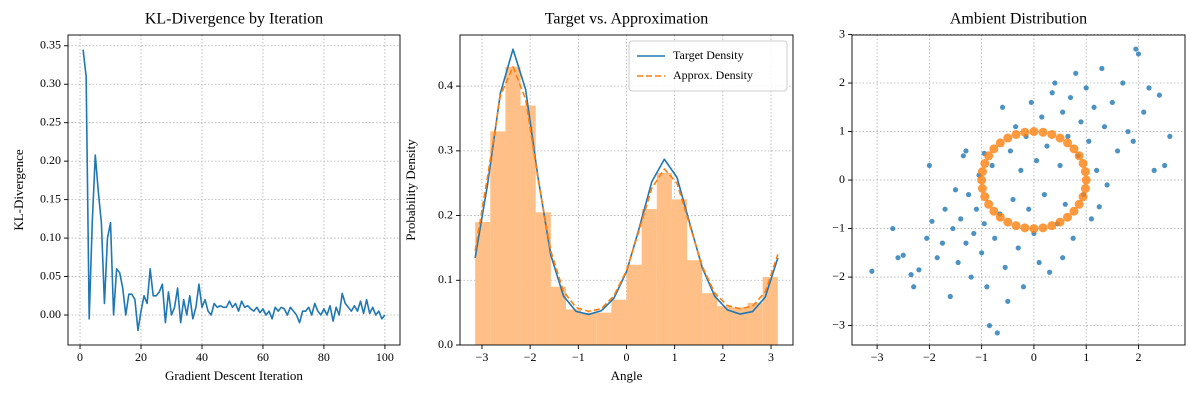 The height and width of the screenshot is (400, 1200). I want to click on x-tick-label: 1, so click(675, 357).